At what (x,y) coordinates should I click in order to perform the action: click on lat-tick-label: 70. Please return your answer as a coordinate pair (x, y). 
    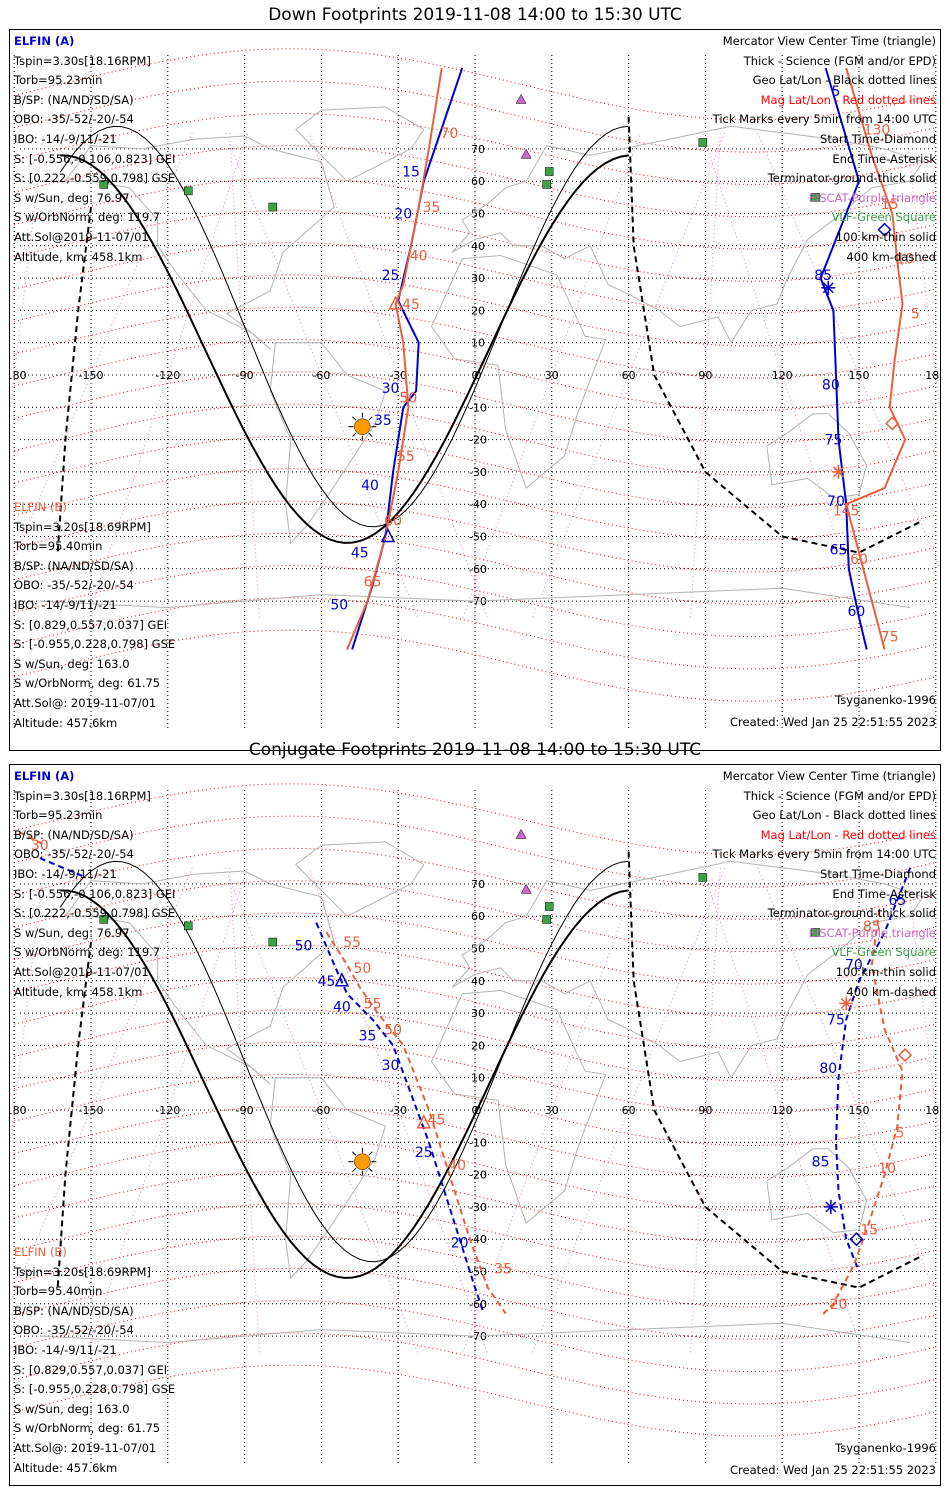
    Looking at the image, I should click on (478, 884).